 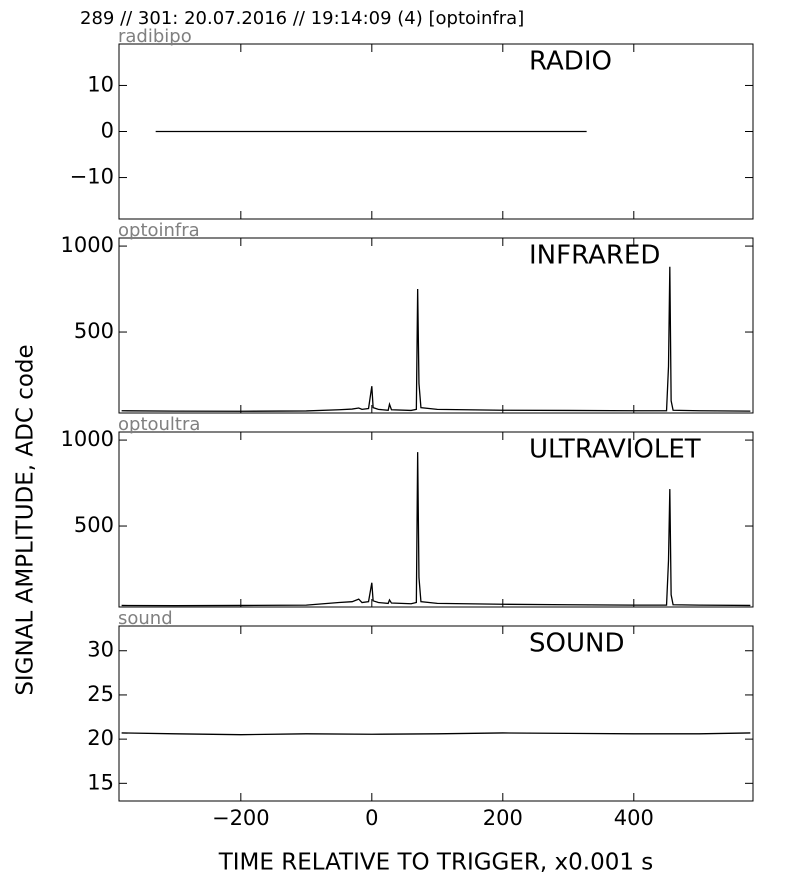 What do you see at coordinates (503, 818) in the screenshot?
I see `x-tick-label: 200` at bounding box center [503, 818].